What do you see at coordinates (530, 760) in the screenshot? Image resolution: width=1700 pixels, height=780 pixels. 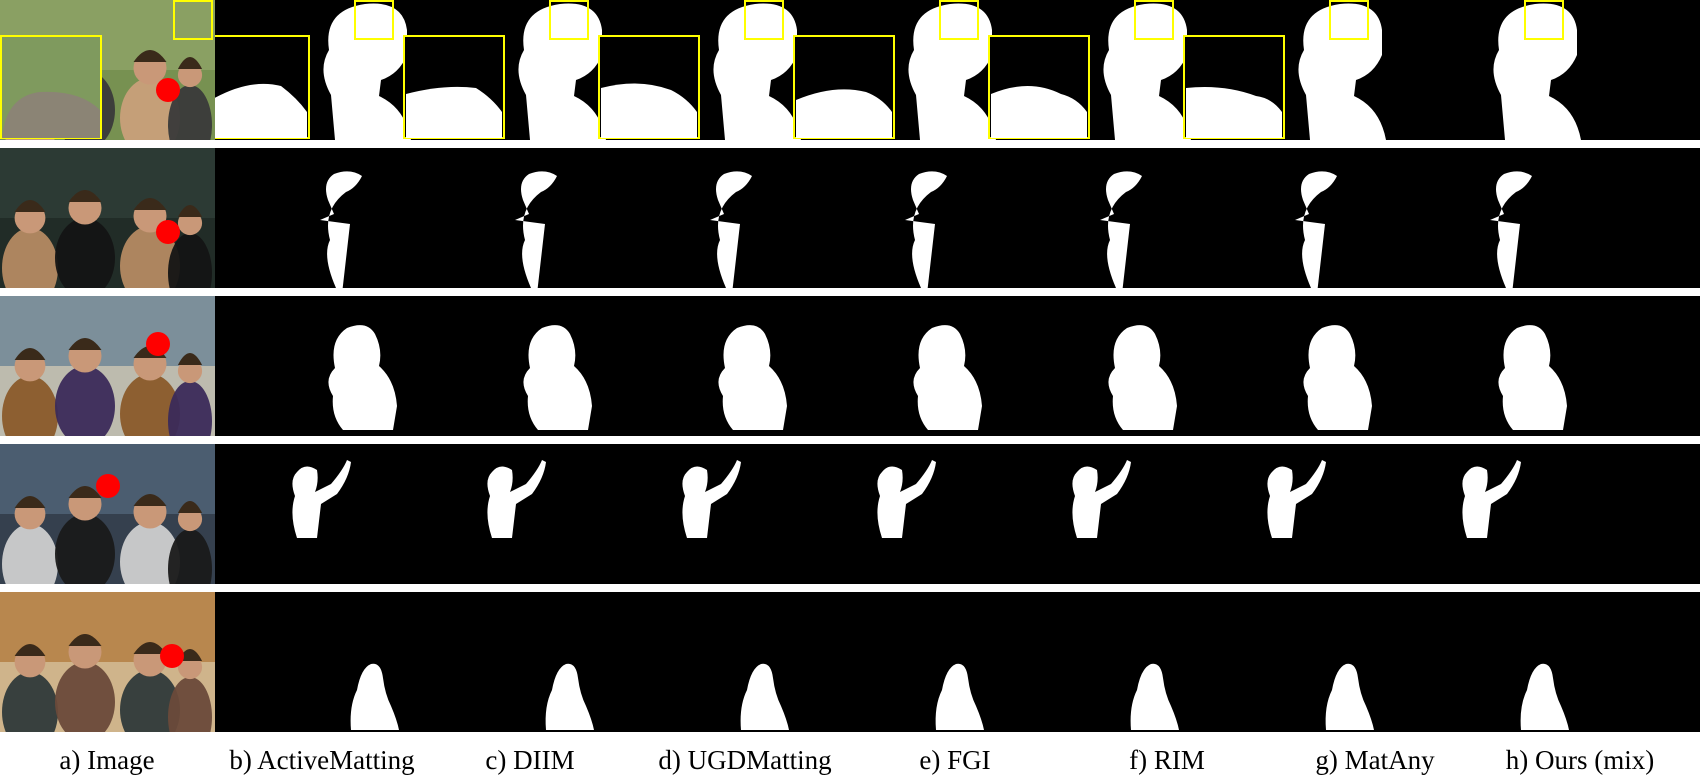 I see `column-label-diim: c) DIIM` at bounding box center [530, 760].